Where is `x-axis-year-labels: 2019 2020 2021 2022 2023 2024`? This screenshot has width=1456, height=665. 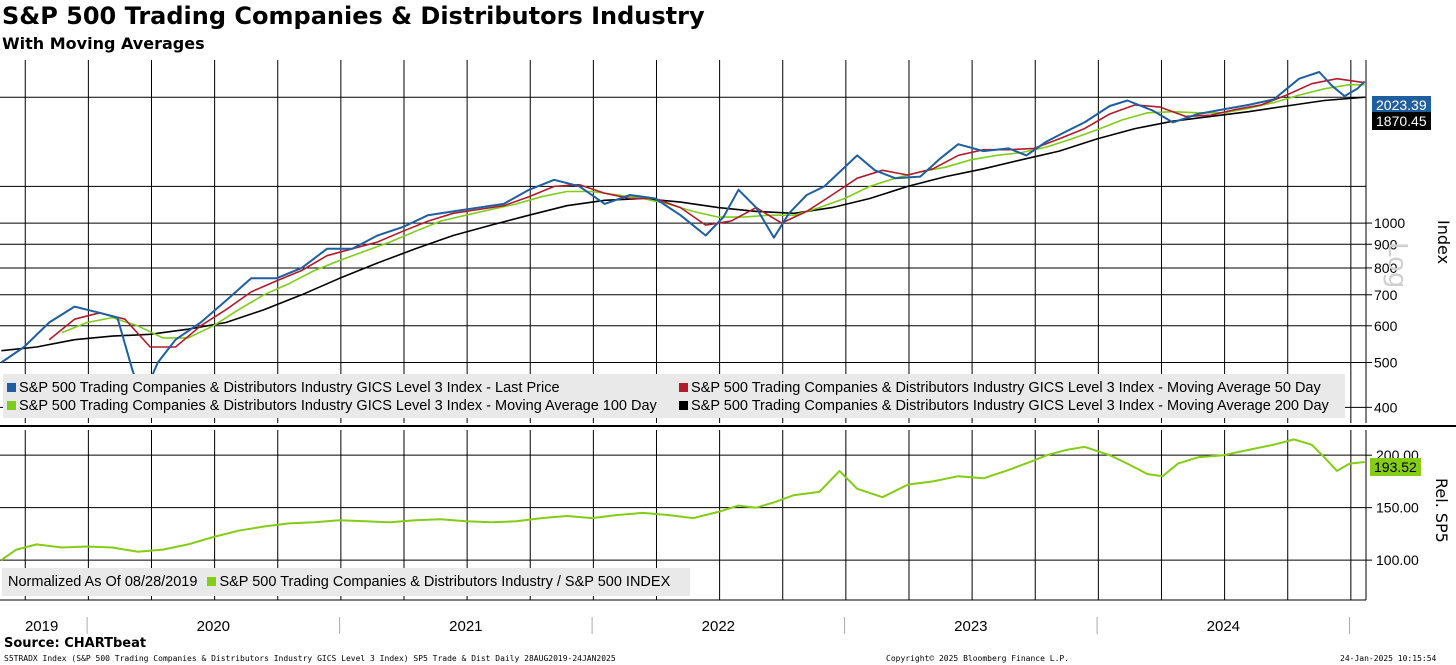 x-axis-year-labels: 2019 2020 2021 2022 2023 2024 is located at coordinates (688, 626).